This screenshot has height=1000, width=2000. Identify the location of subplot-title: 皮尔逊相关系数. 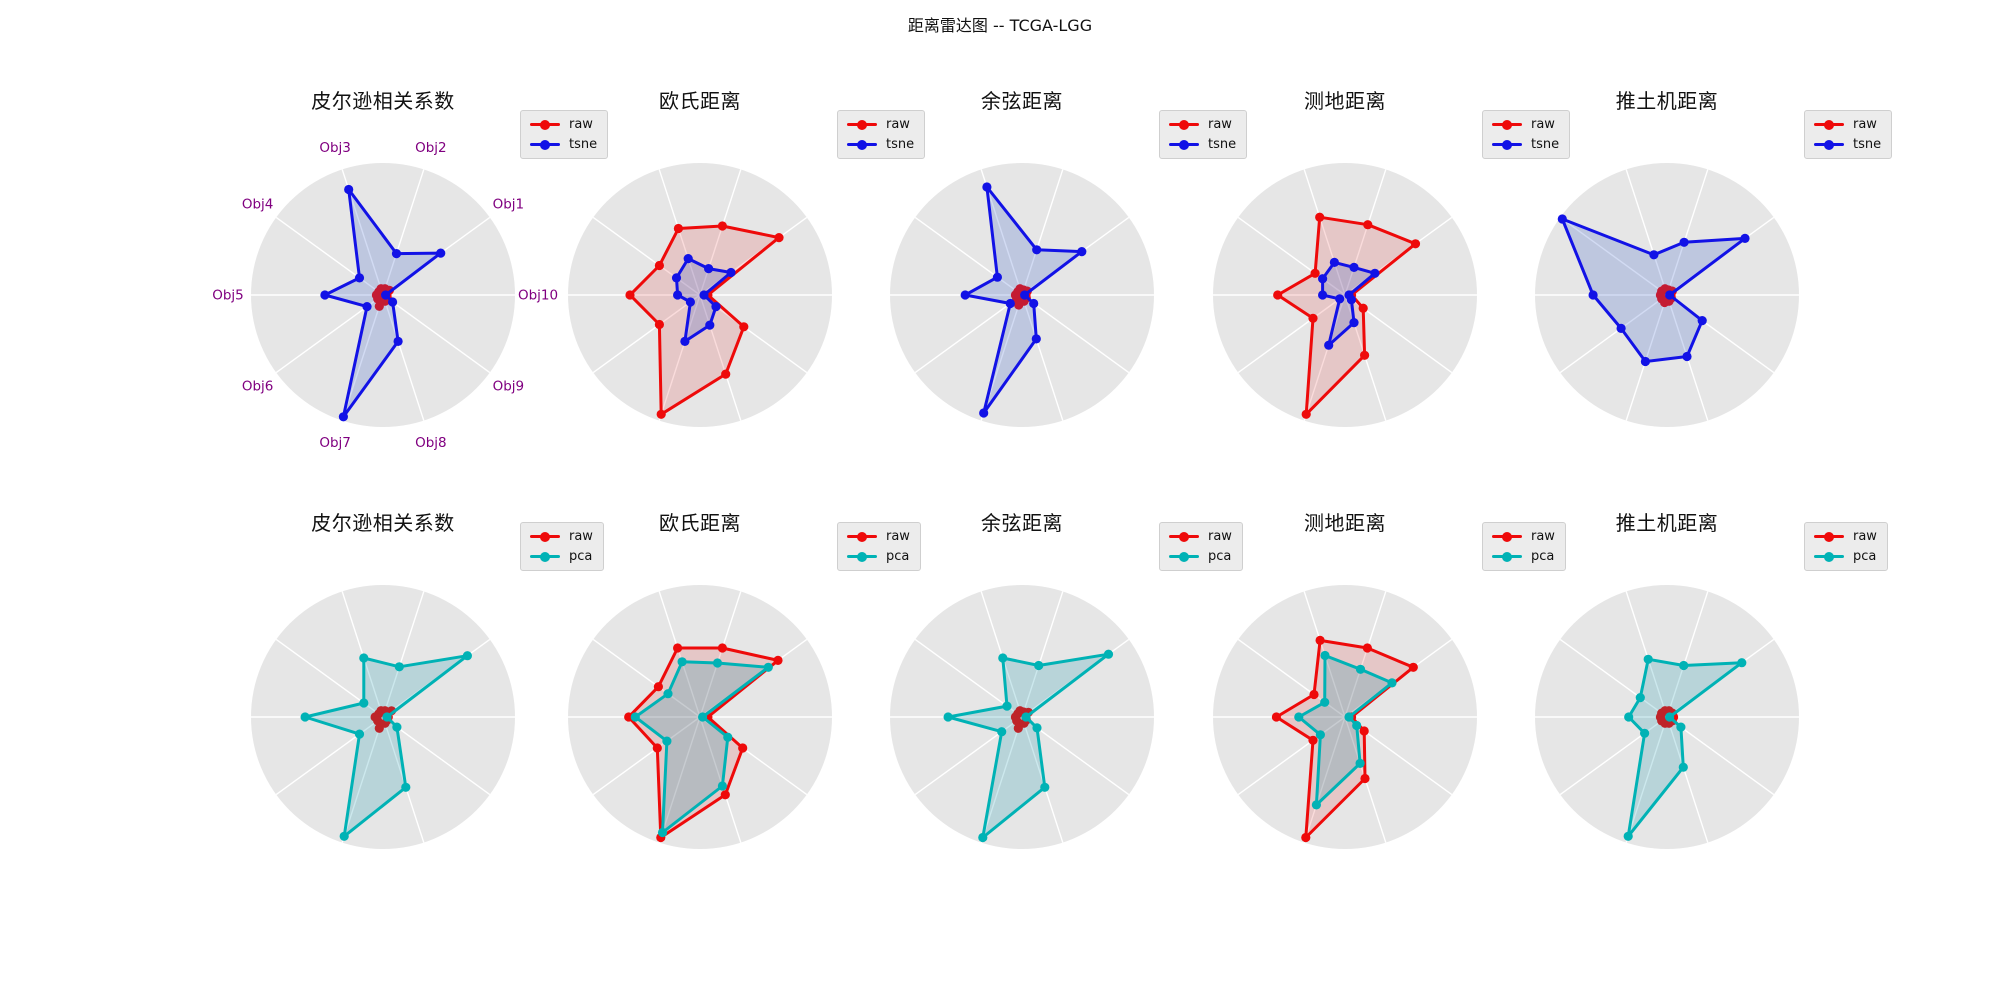
(383, 523).